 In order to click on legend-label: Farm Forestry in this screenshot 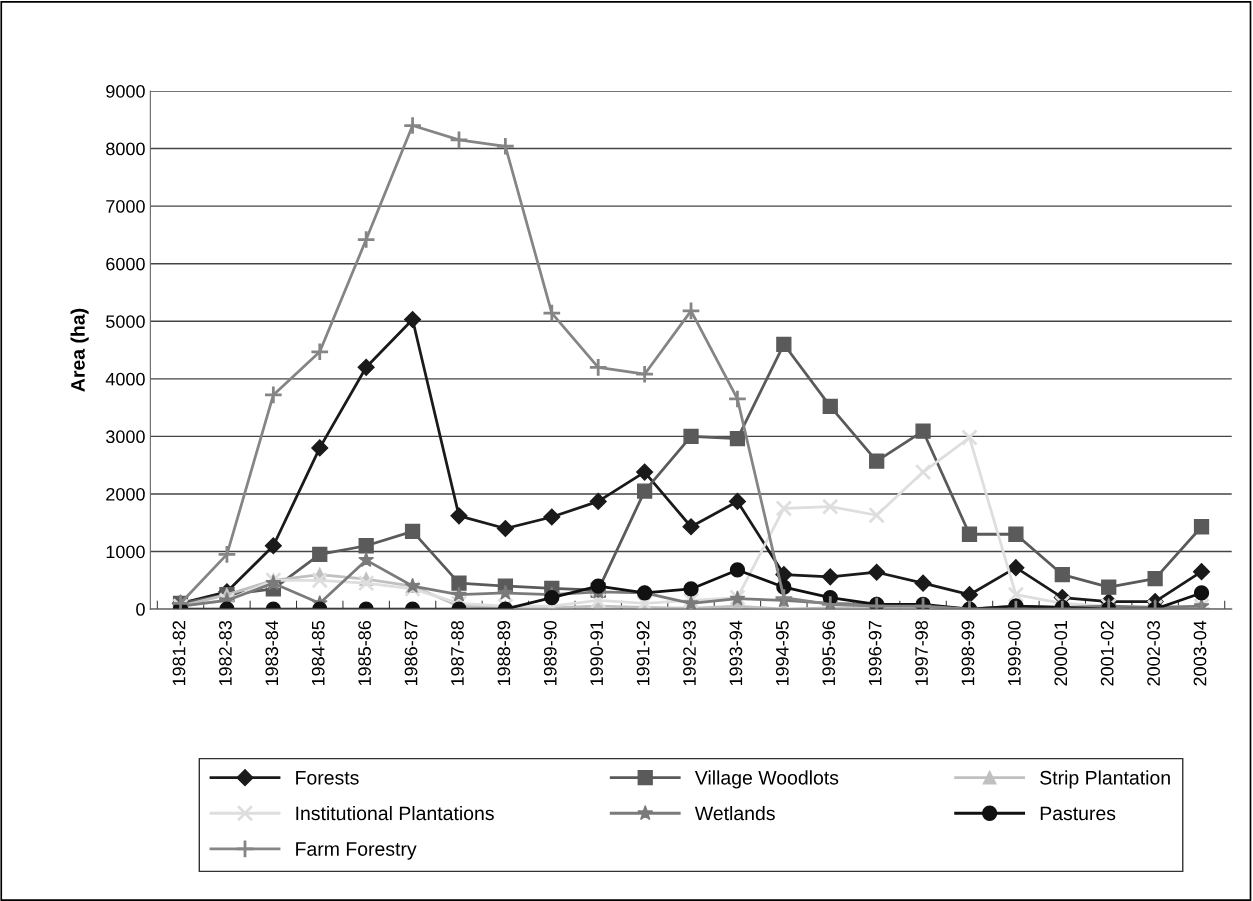, I will do `click(356, 851)`.